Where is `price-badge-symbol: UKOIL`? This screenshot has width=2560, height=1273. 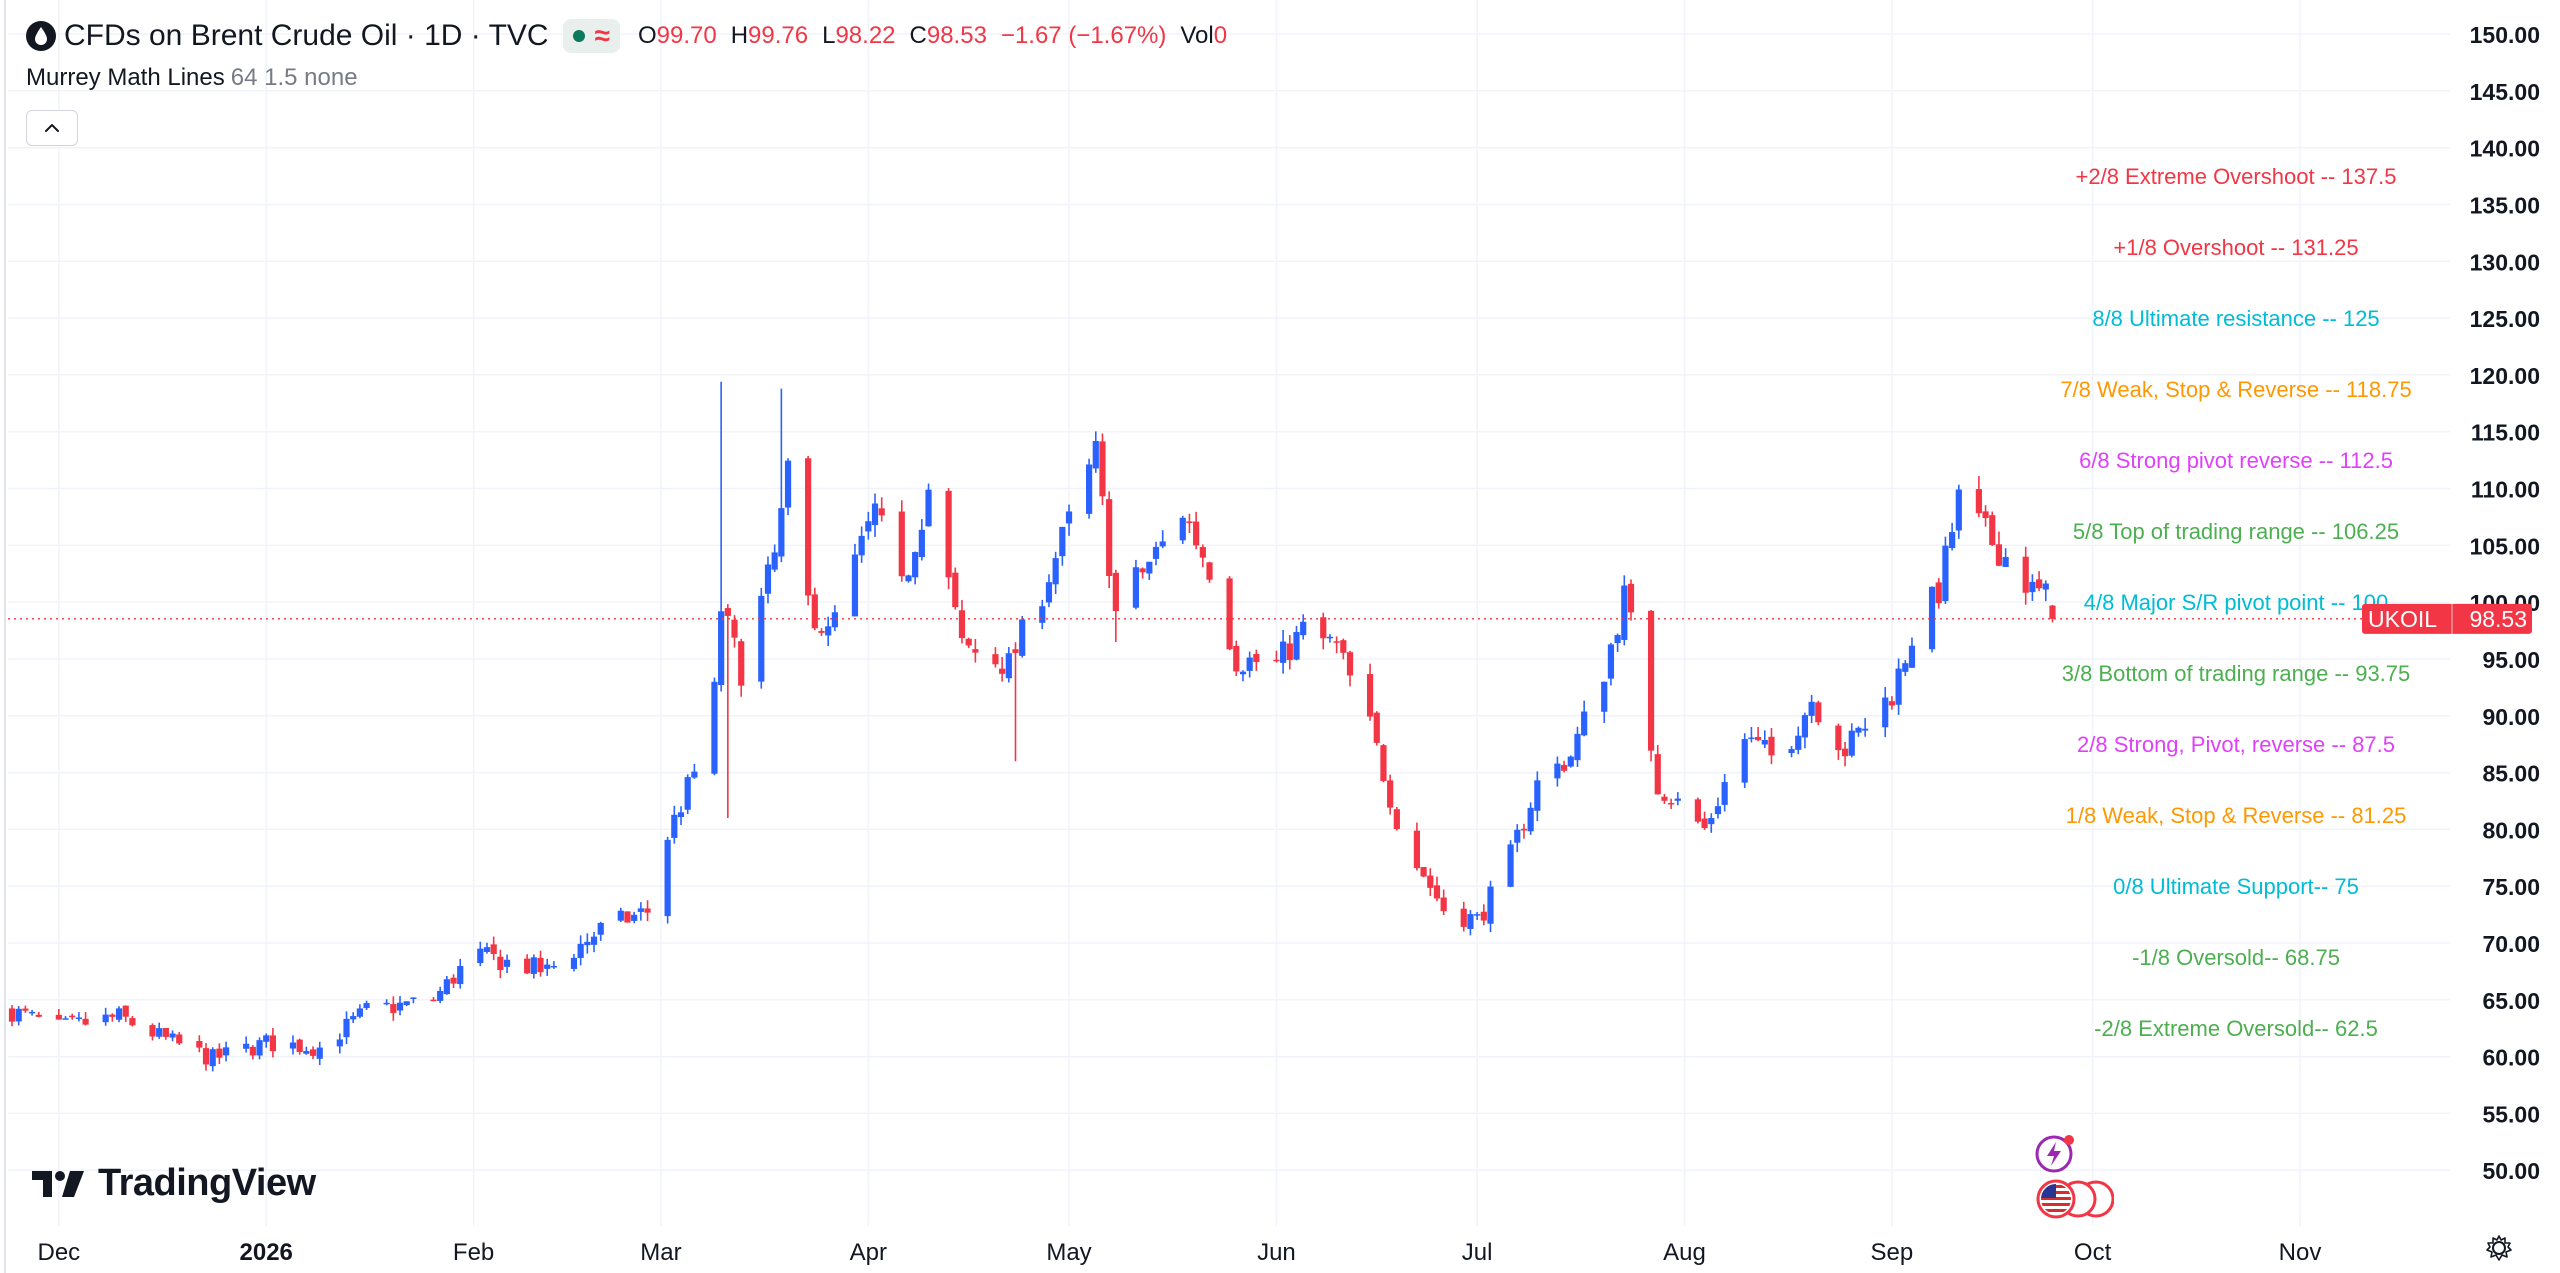 price-badge-symbol: UKOIL is located at coordinates (2402, 619).